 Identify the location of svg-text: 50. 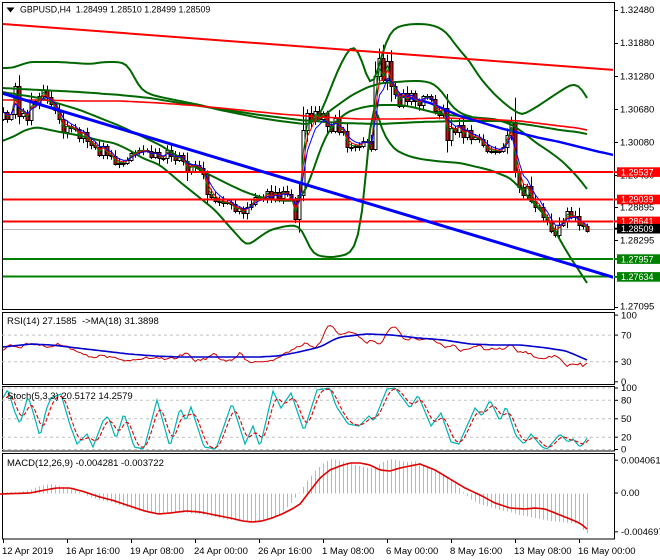
(626, 419).